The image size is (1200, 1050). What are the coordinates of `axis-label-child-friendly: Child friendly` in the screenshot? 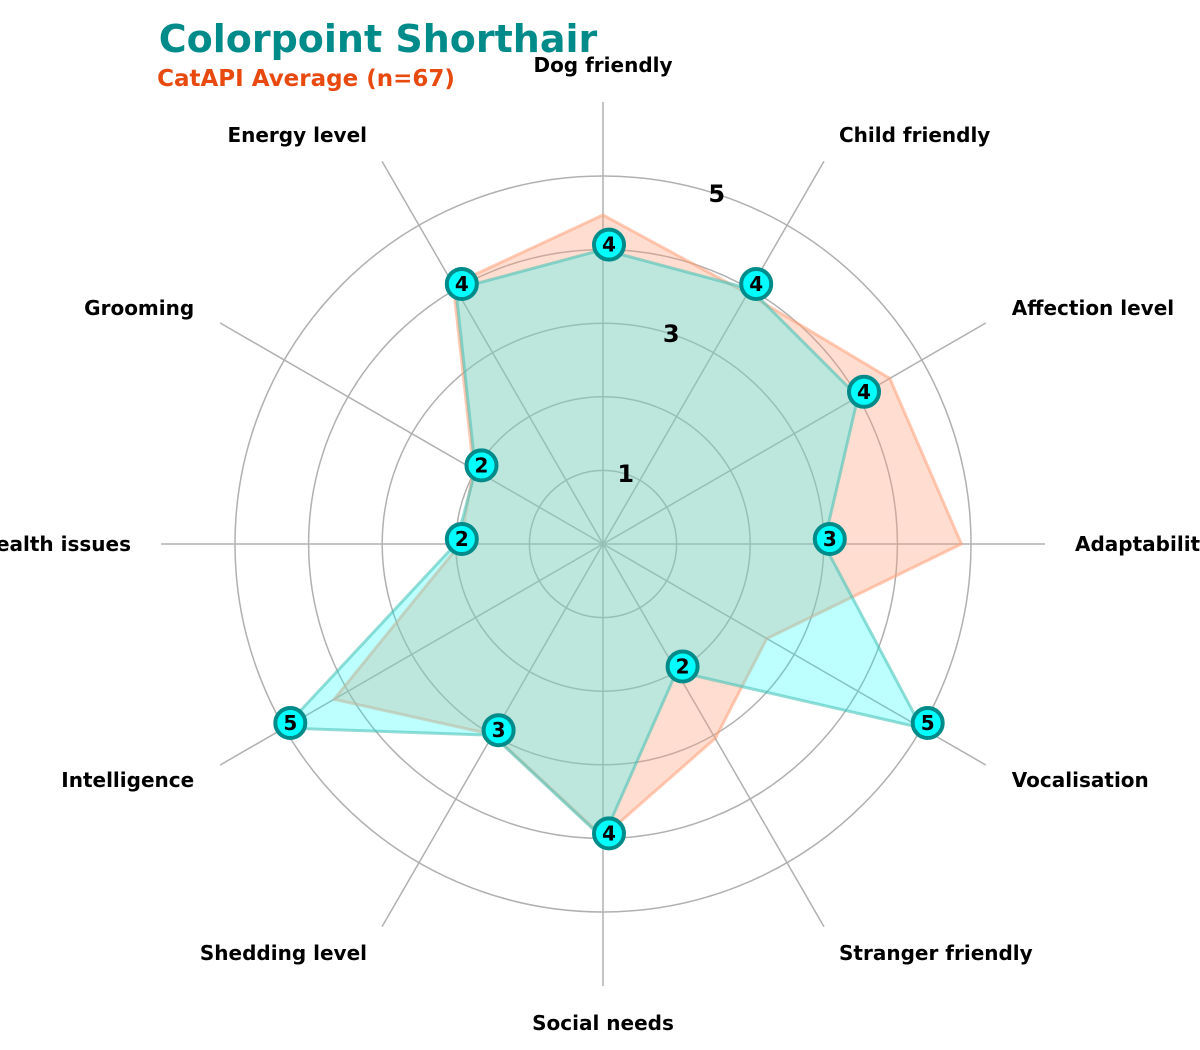 It's located at (914, 135).